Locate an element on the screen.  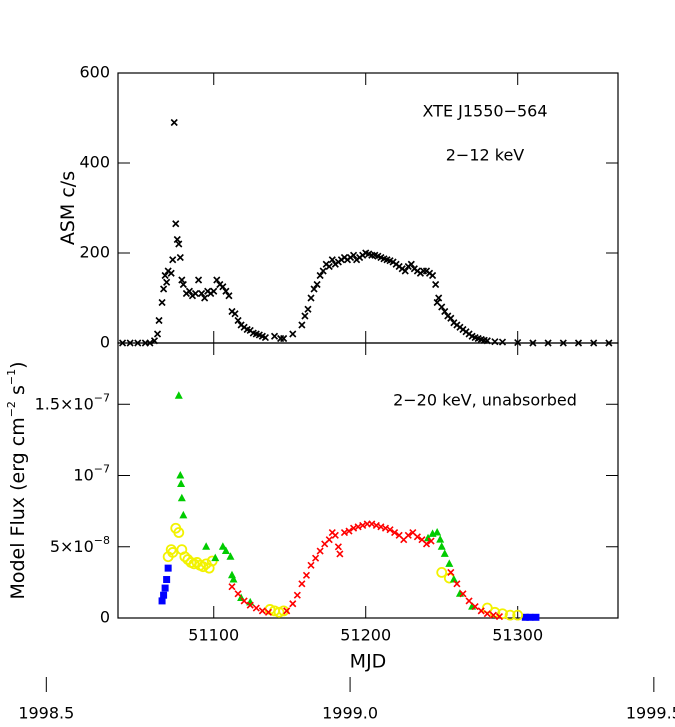
x-tick-label: 51100 is located at coordinates (213, 635).